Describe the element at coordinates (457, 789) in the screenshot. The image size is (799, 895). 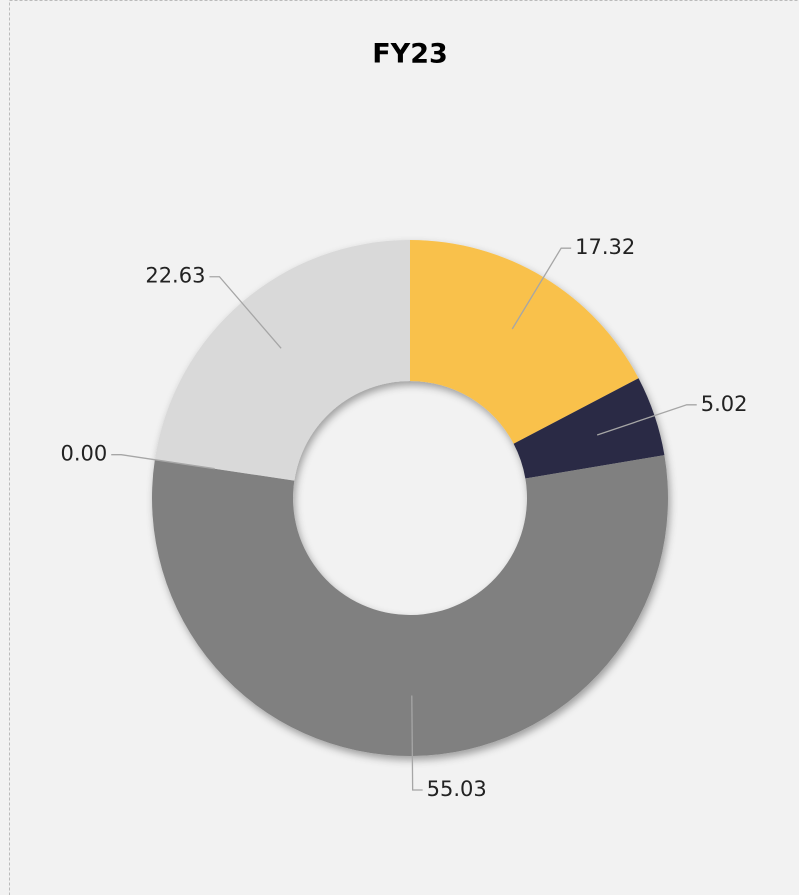
I see `data-label: 55.03` at that location.